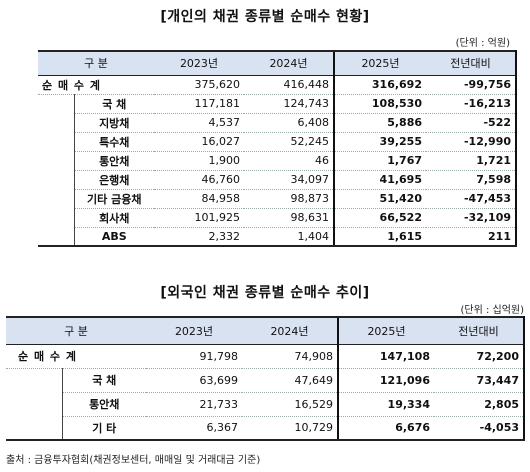  I want to click on cell-2023: 4,537, so click(199, 123).